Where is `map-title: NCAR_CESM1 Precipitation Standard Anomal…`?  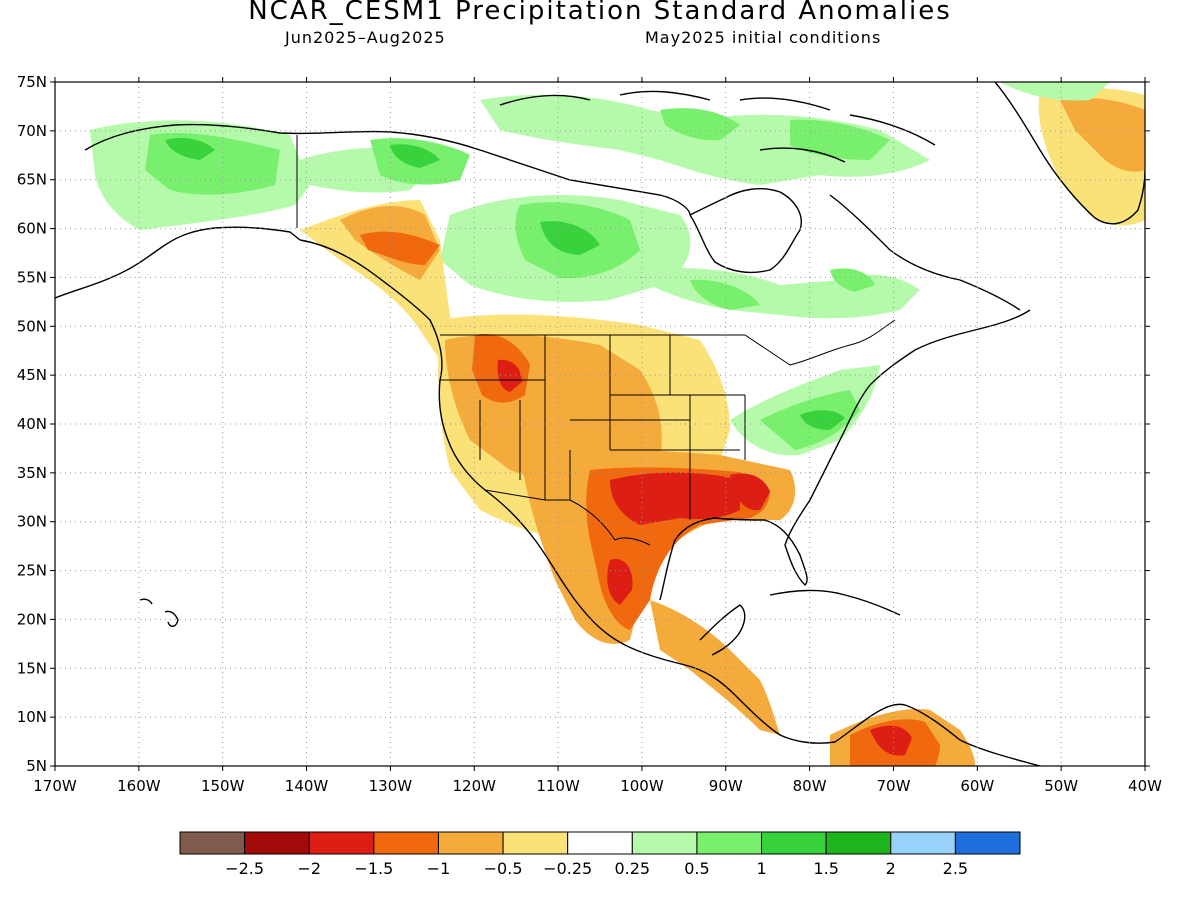
map-title: NCAR_CESM1 Precipitation Standard Anomal… is located at coordinates (600, 13).